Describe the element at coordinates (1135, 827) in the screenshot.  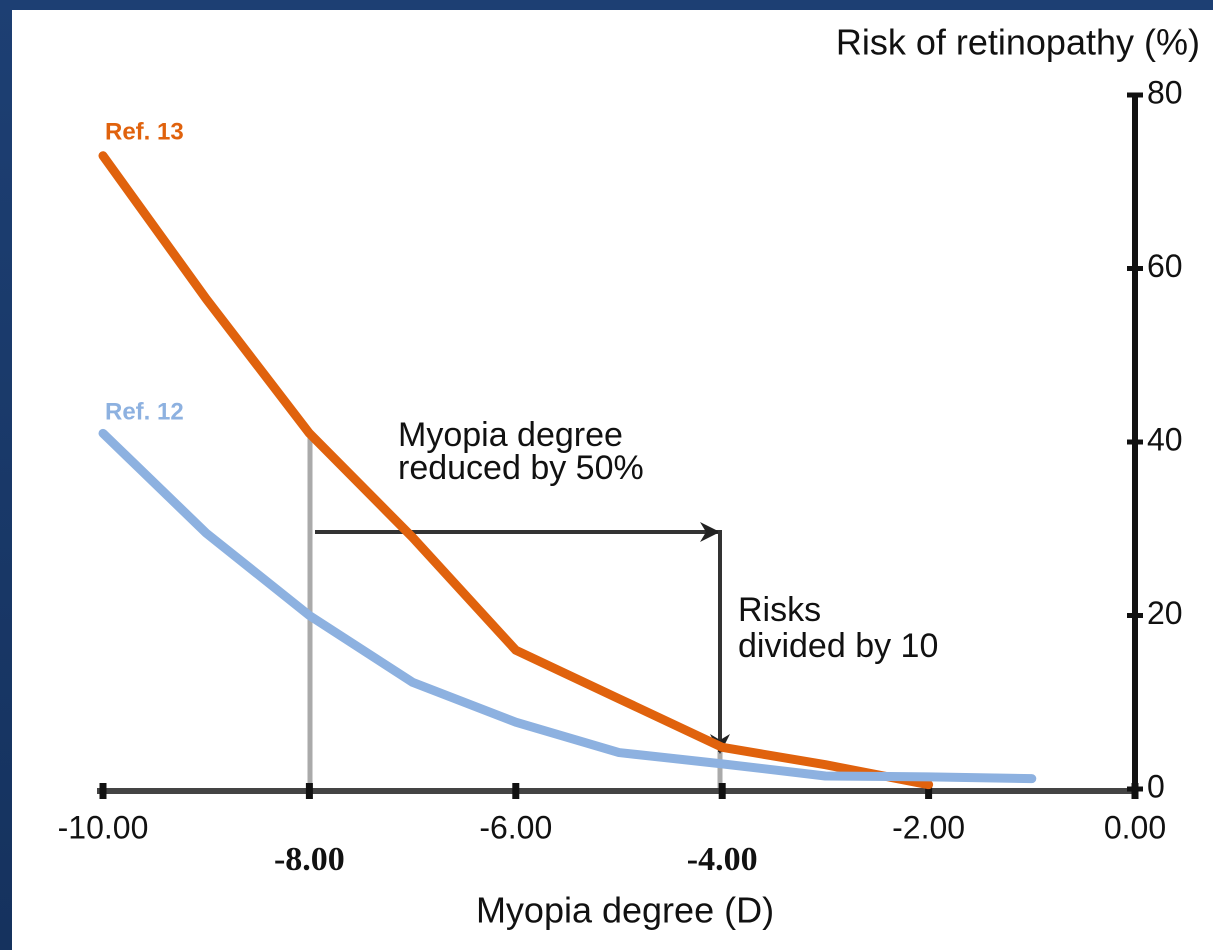
I see `x-tick-label: 0.00` at that location.